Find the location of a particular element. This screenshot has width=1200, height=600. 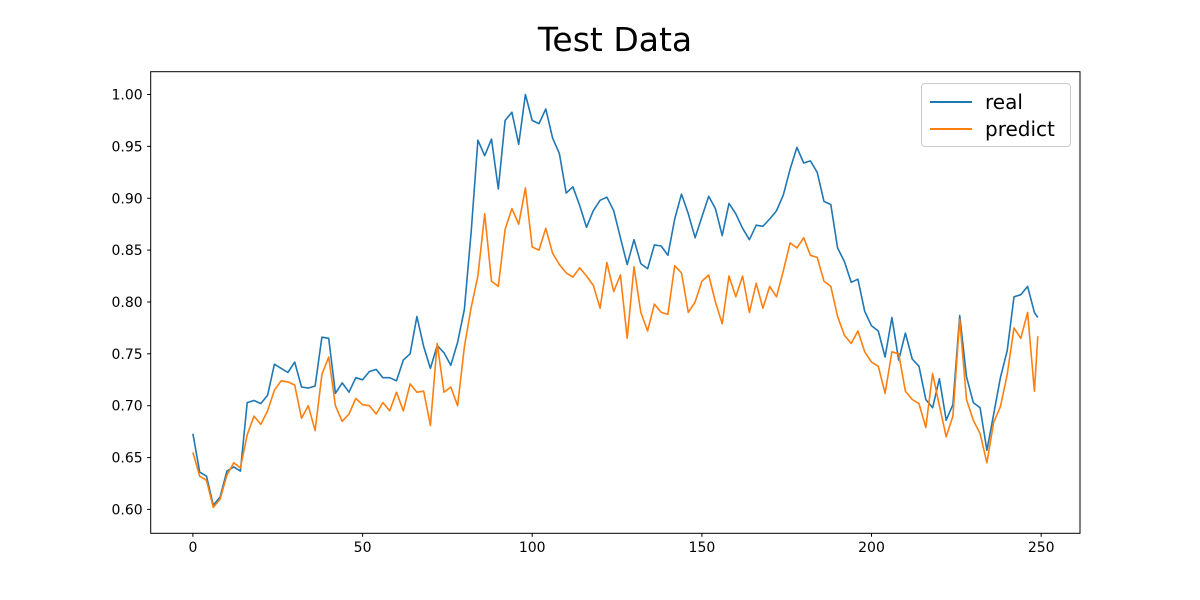

y-axis-tick-label: 0.65 is located at coordinates (127, 459).